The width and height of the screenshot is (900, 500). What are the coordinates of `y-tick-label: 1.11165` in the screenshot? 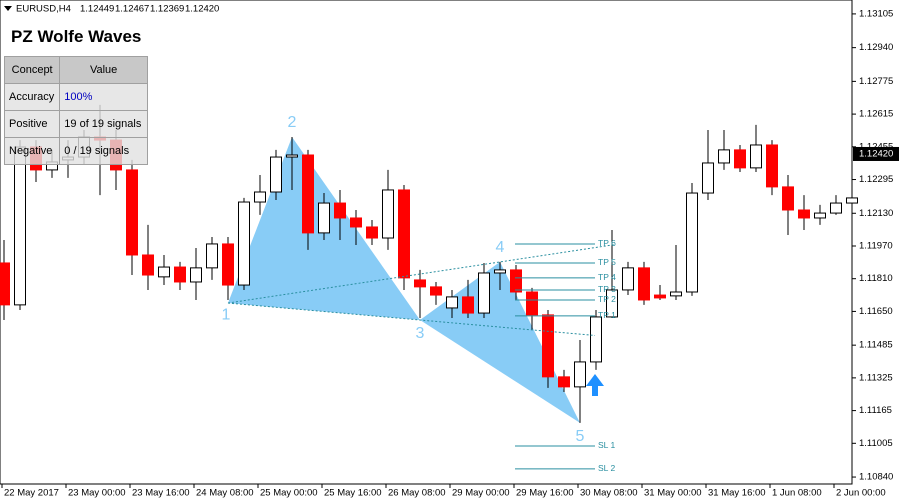 It's located at (875, 410).